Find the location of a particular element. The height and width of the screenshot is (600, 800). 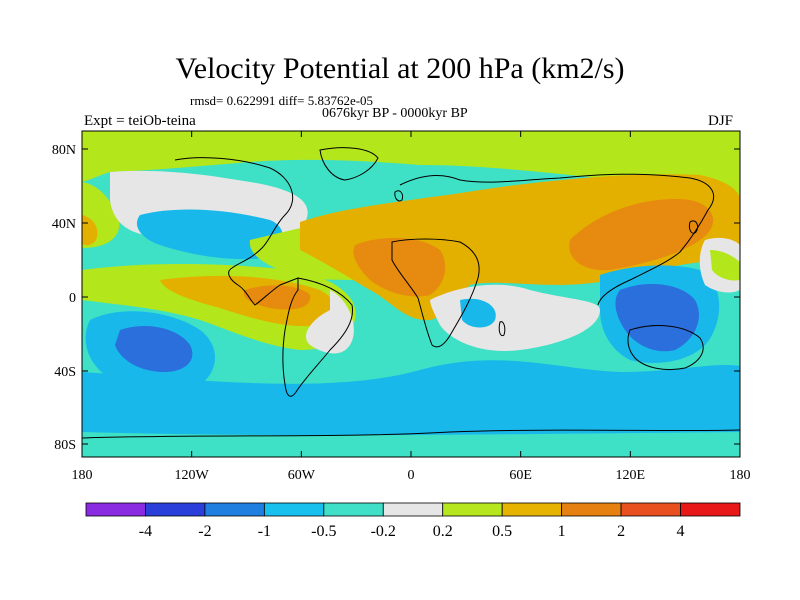

field-africa-maximum is located at coordinates (399, 267).